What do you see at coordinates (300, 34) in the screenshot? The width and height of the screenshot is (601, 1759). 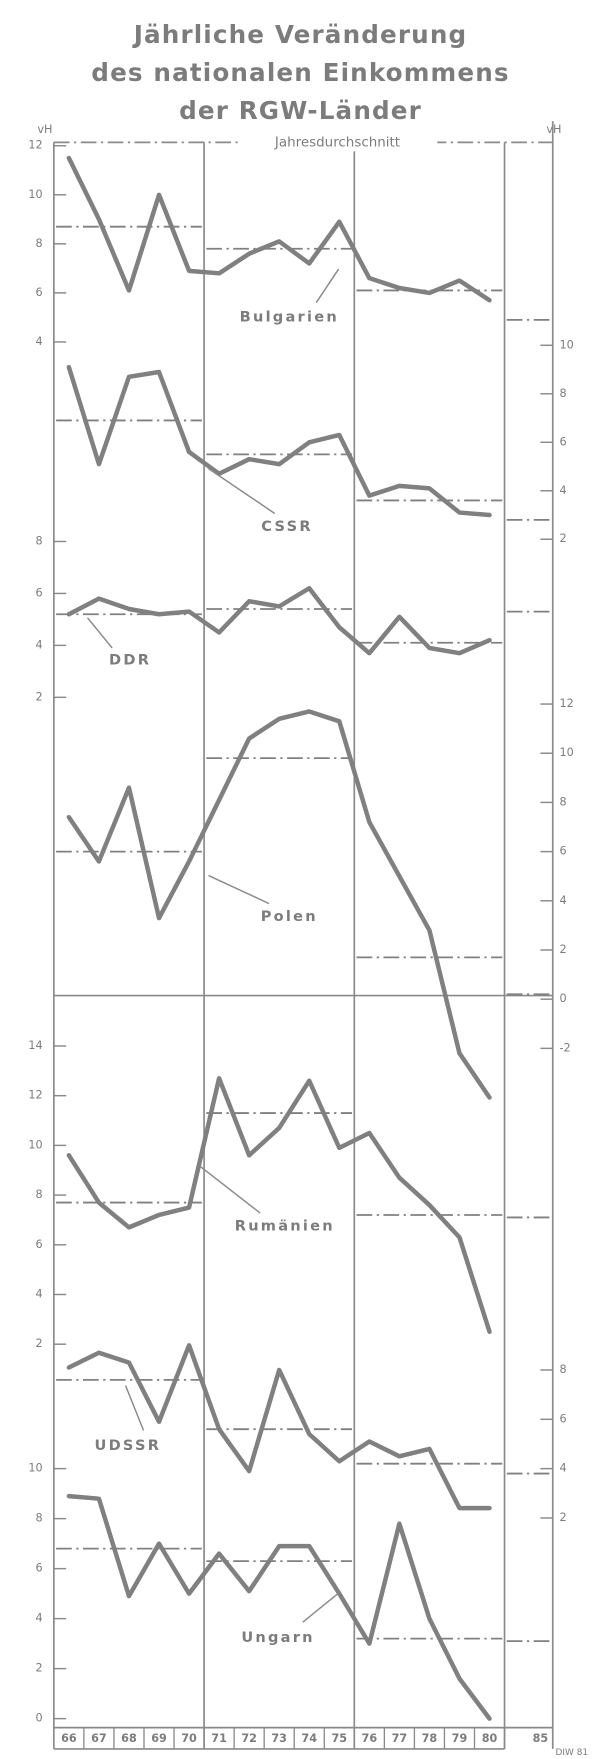 I see `chart-title: Jährliche Veränderung` at bounding box center [300, 34].